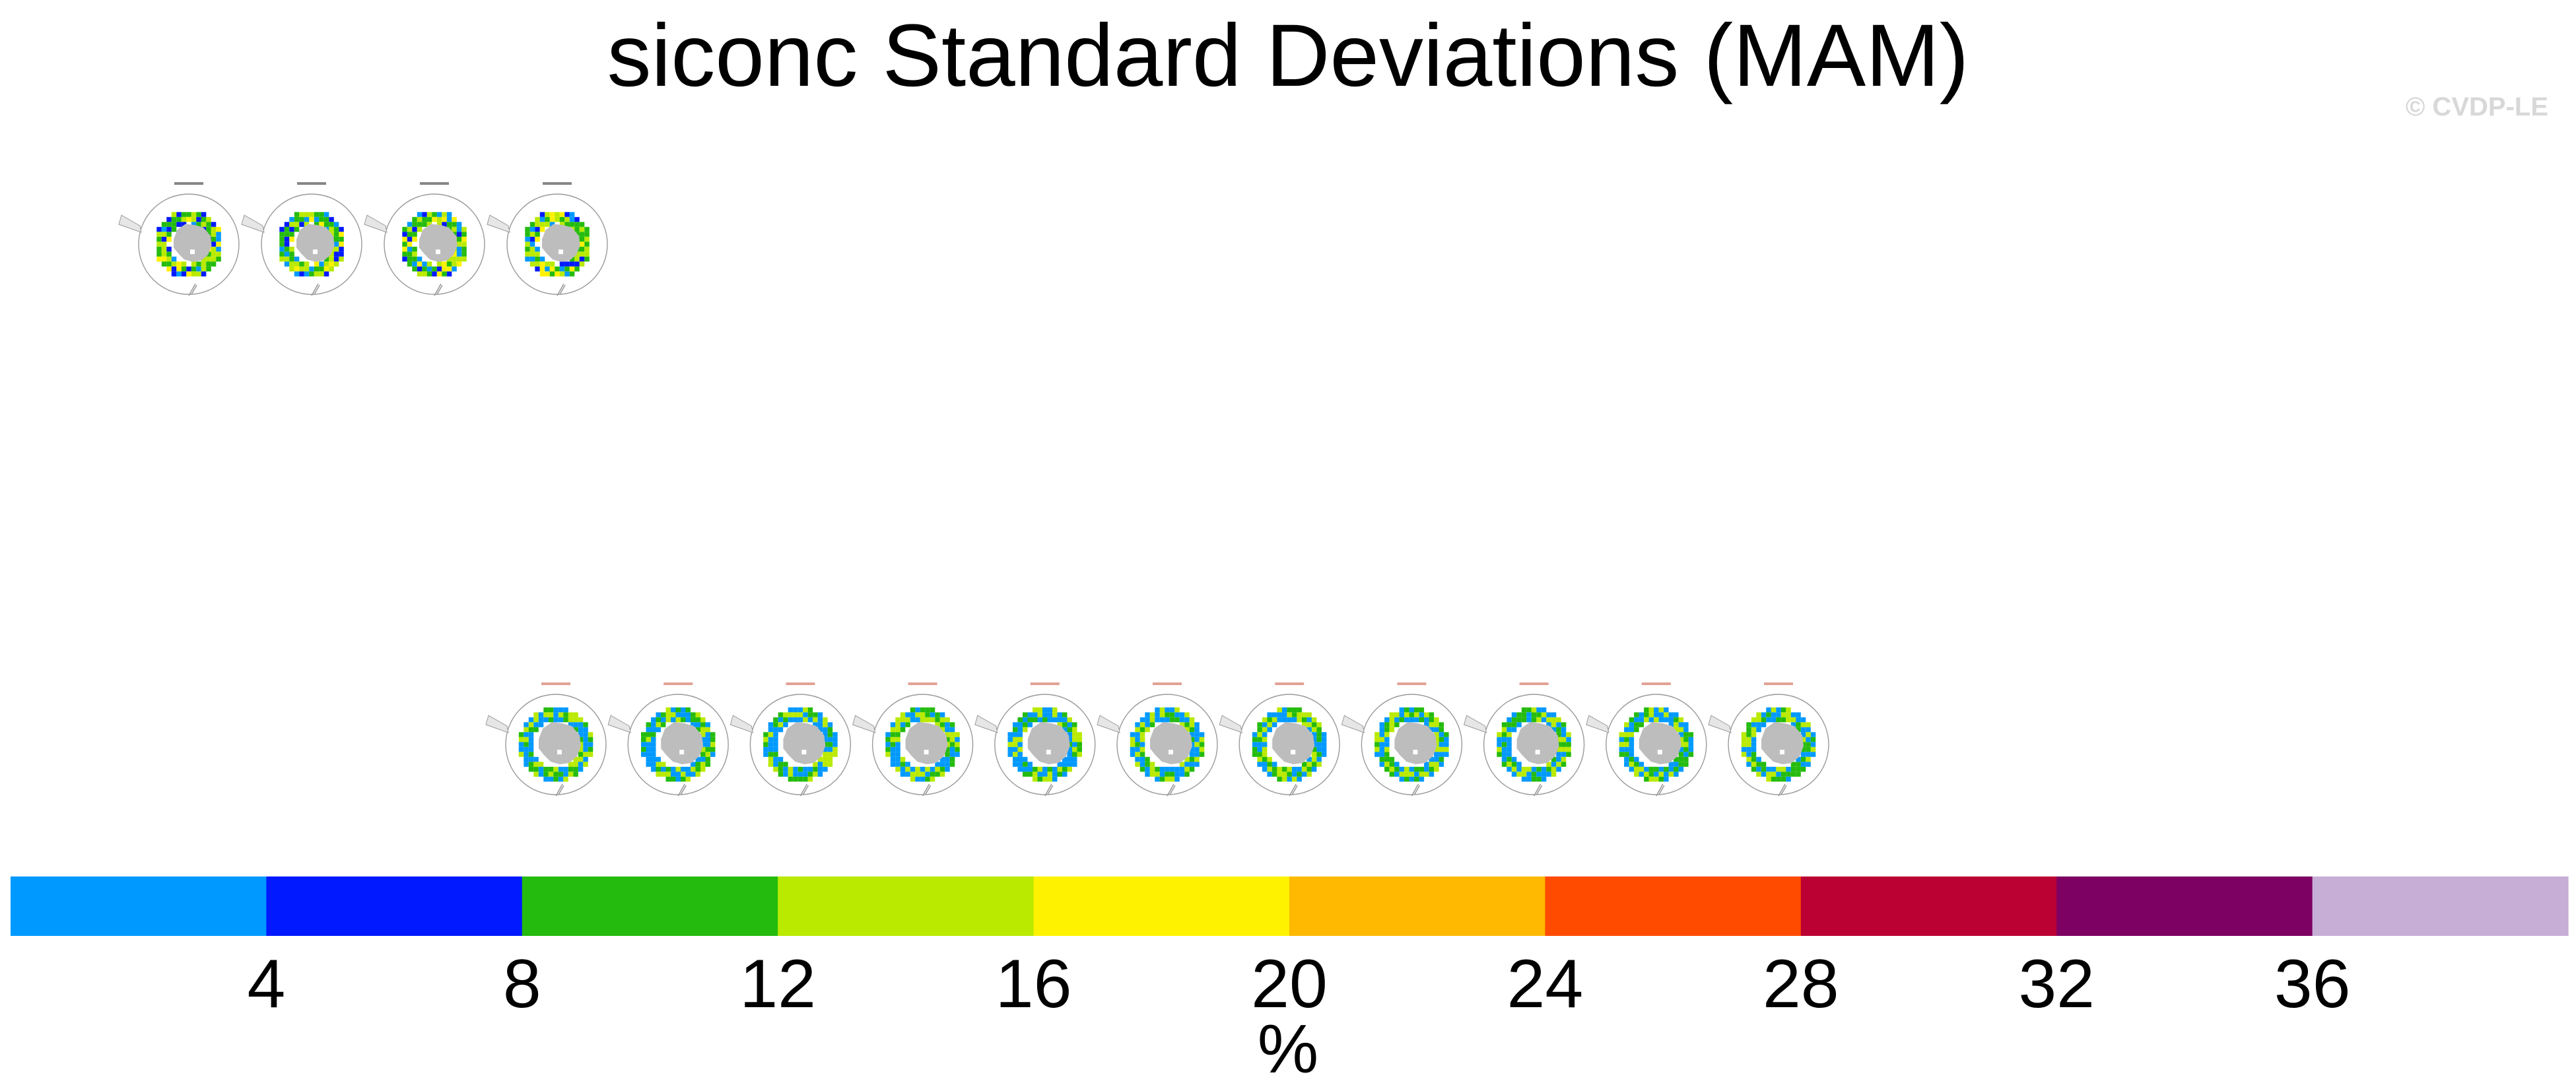  Describe the element at coordinates (1598, 724) in the screenshot. I see `label-wedge` at that location.